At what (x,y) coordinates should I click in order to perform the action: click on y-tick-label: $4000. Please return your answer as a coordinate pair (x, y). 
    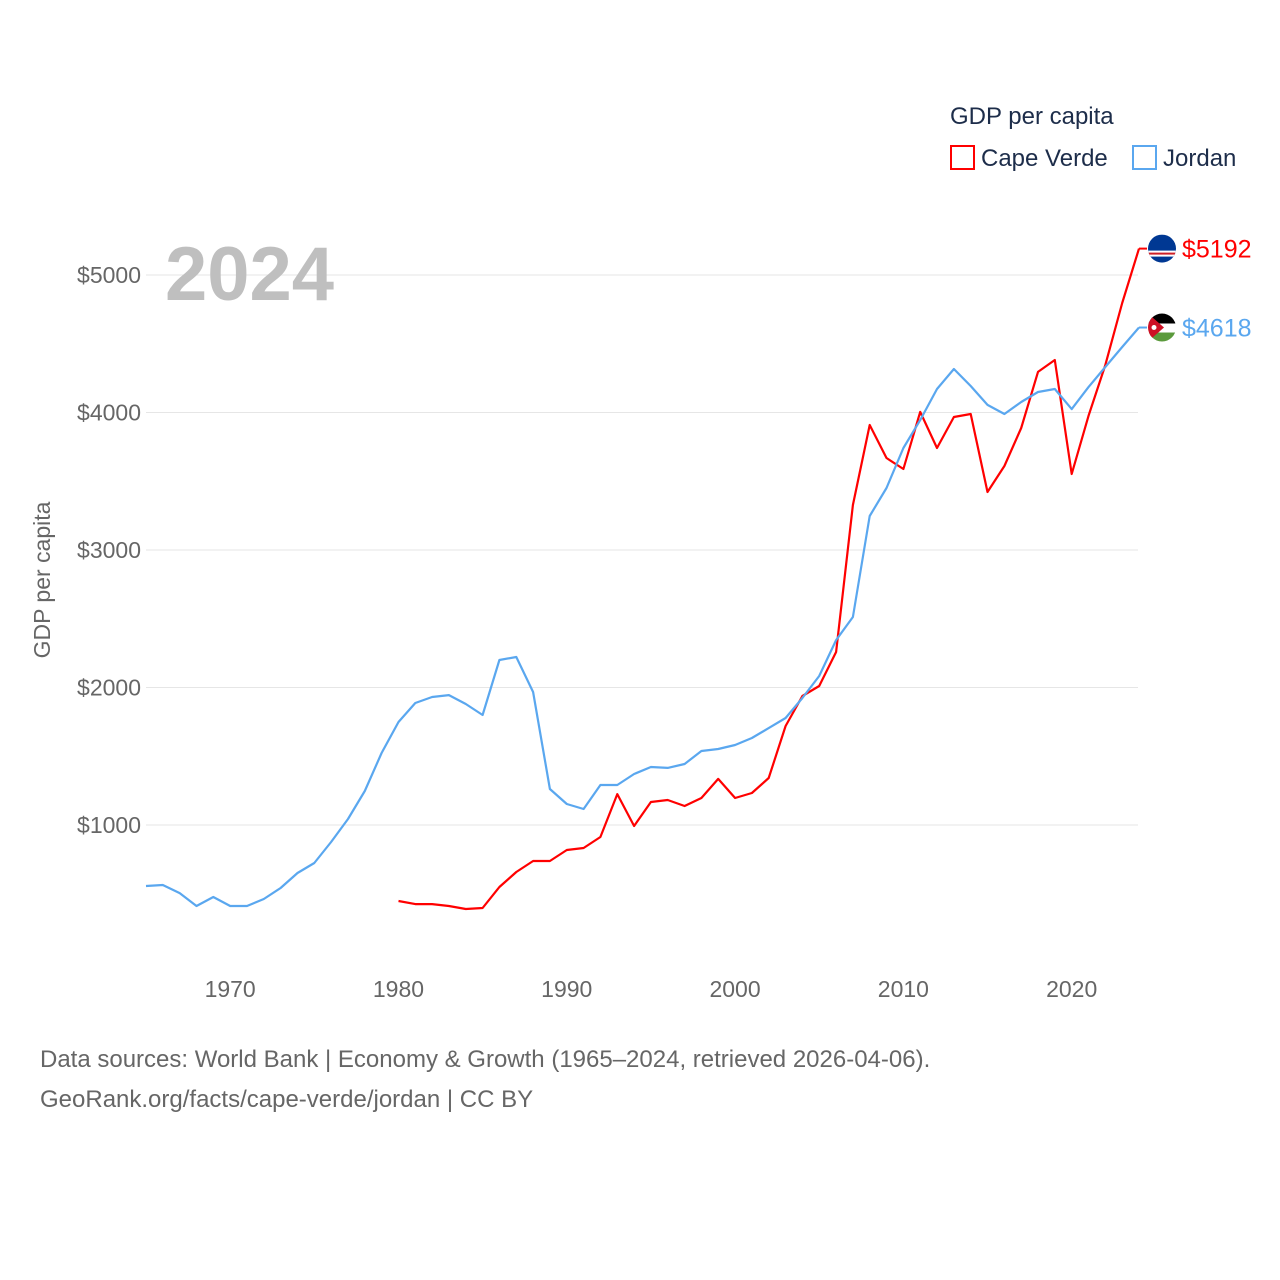
    Looking at the image, I should click on (109, 413).